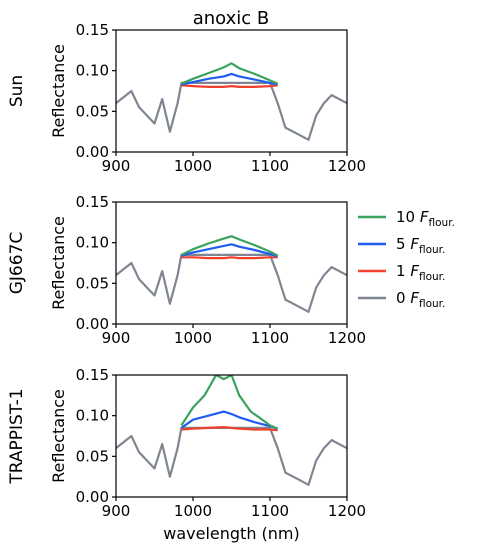 This screenshot has width=490, height=551. What do you see at coordinates (231, 18) in the screenshot?
I see `figure-title: anoxic B` at bounding box center [231, 18].